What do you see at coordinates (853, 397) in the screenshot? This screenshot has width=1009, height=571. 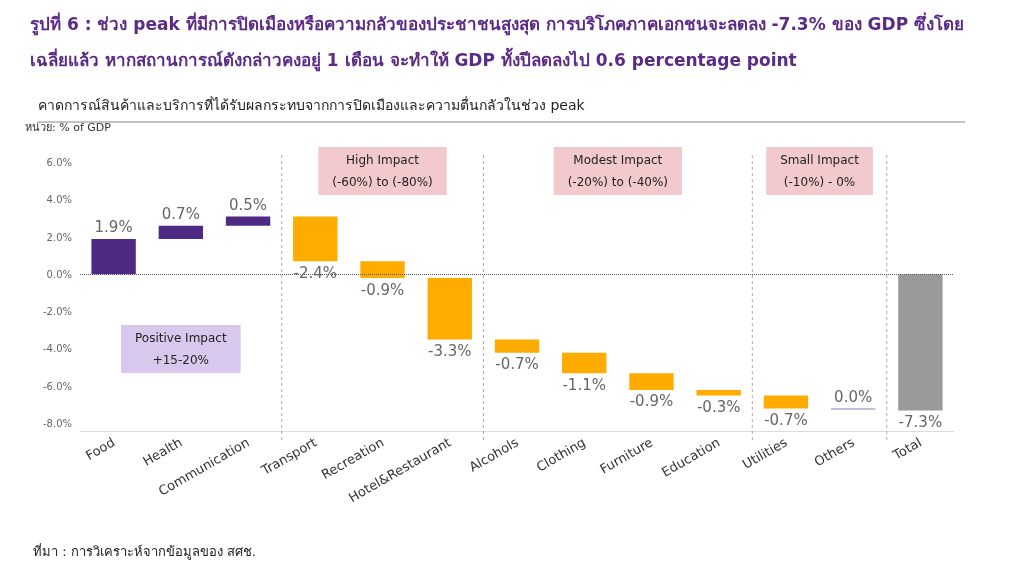 I see `data-label: 0.0%` at bounding box center [853, 397].